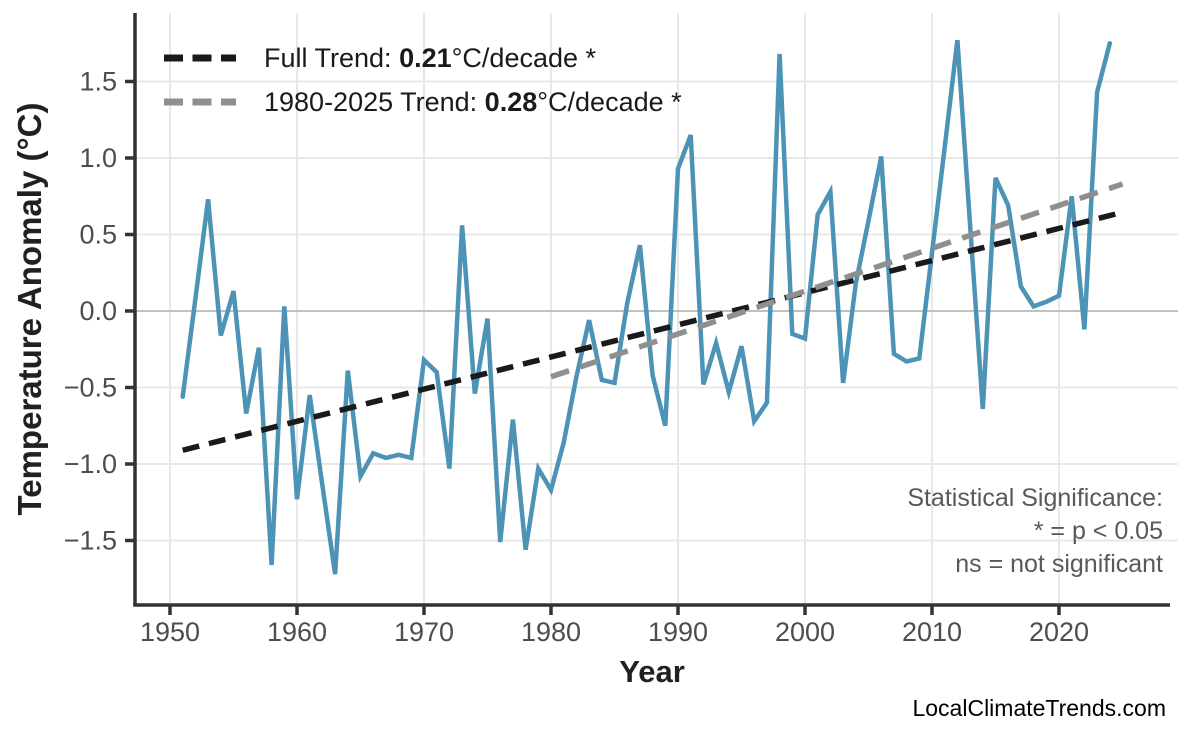  Describe the element at coordinates (1039, 708) in the screenshot. I see `watermark: LocalClimateTrends.com` at that location.